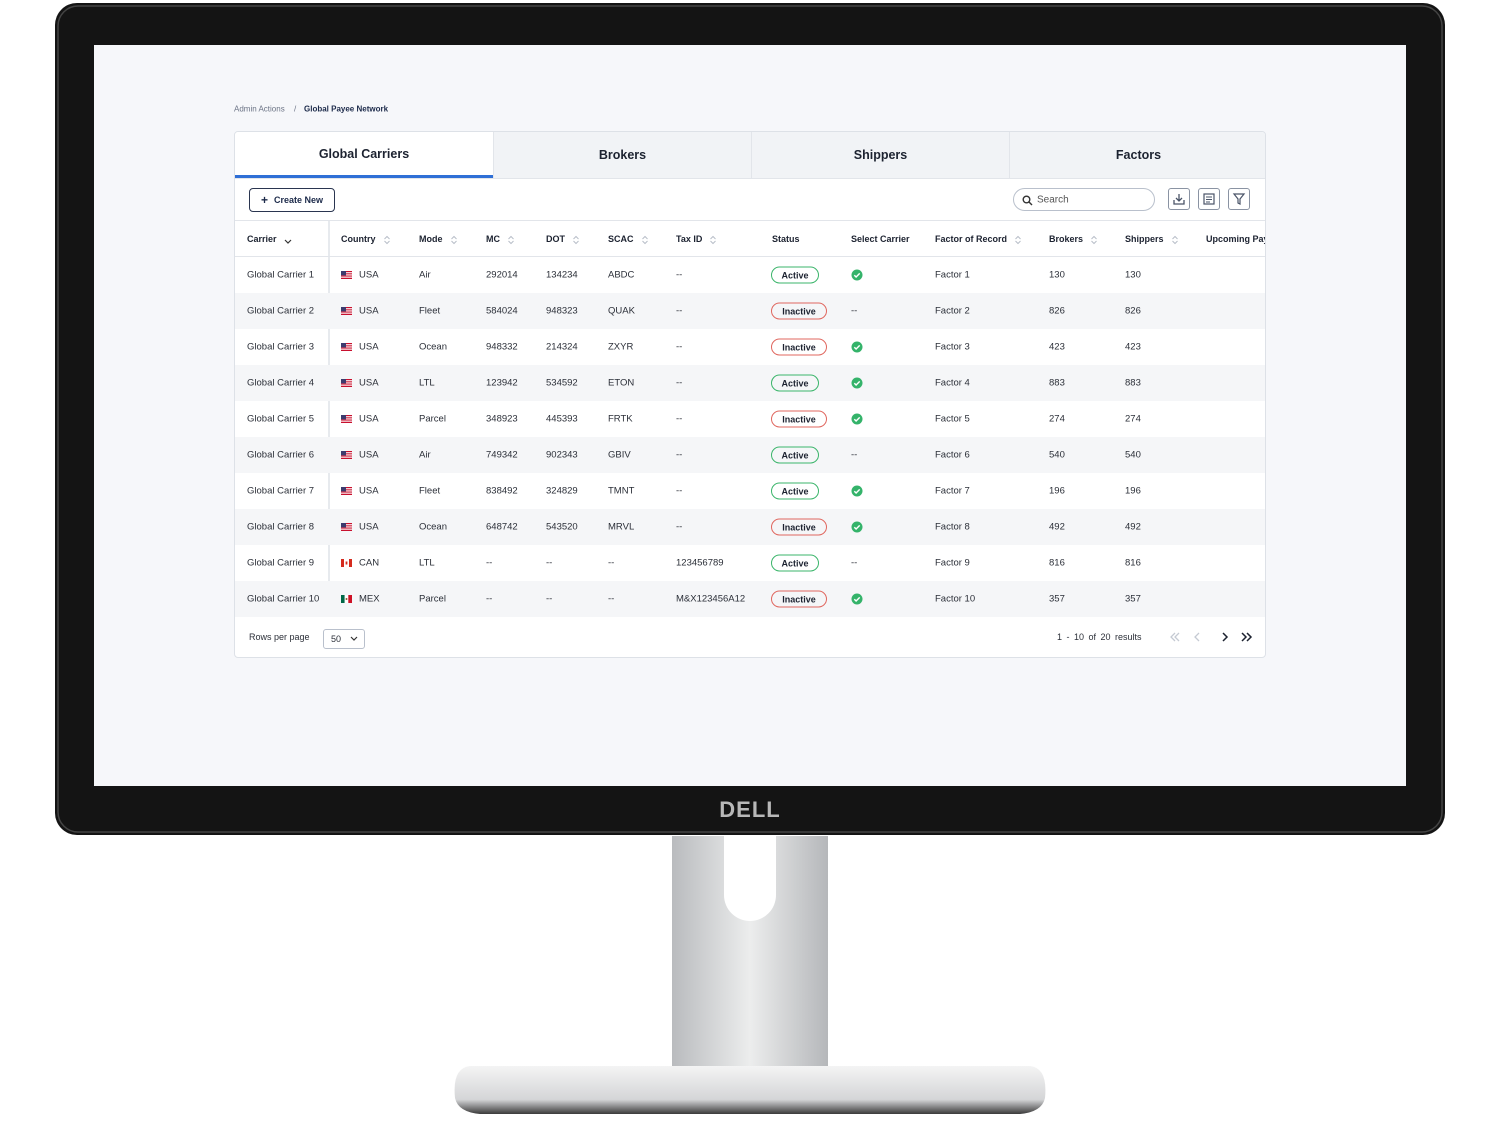  What do you see at coordinates (1133, 383) in the screenshot?
I see `table-cell: 883` at bounding box center [1133, 383].